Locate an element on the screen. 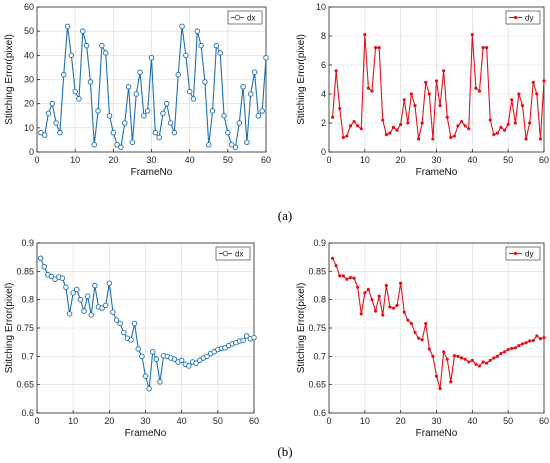  x-tick-label-a-dy-0: 0 is located at coordinates (328, 160).